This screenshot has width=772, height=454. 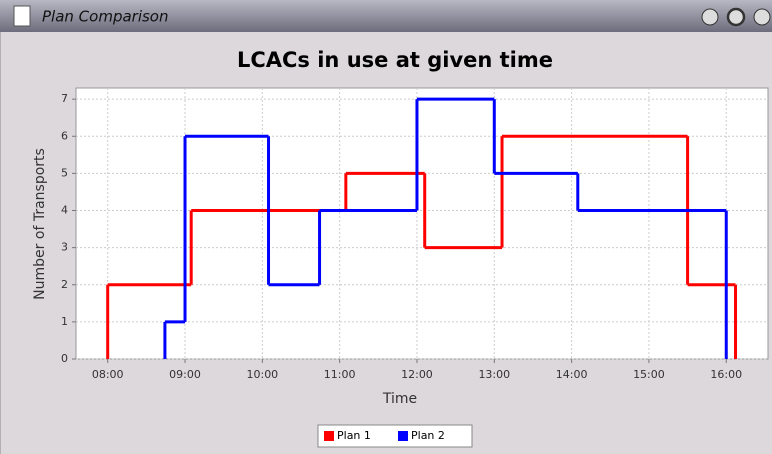 I want to click on chart-title: LCACs in use at given time, so click(x=395, y=60).